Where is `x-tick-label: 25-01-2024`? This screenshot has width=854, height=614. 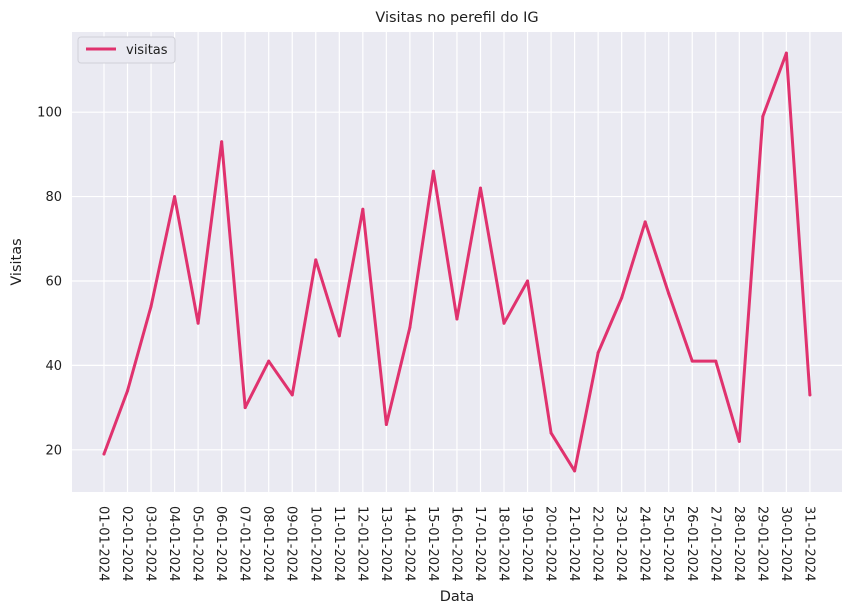 x-tick-label: 25-01-2024 is located at coordinates (667, 544).